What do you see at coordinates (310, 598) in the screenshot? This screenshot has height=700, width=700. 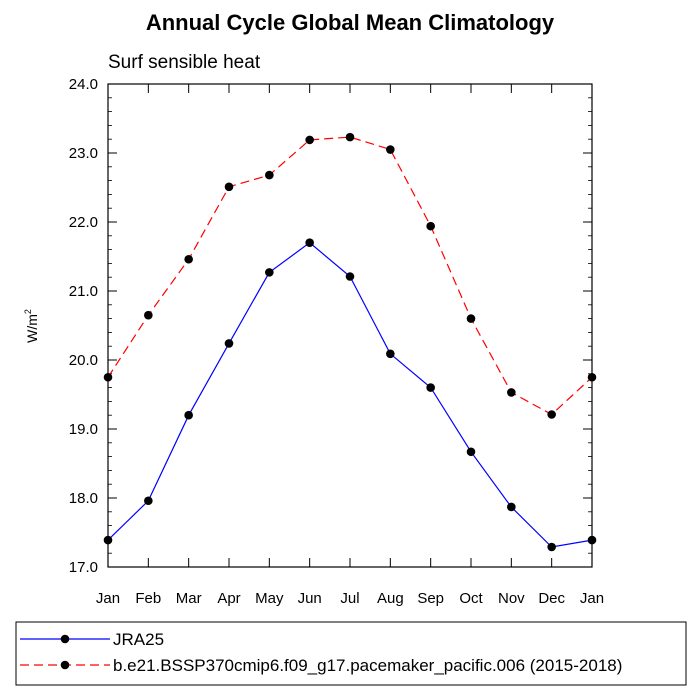 I see `x-tick-label: Jun` at bounding box center [310, 598].